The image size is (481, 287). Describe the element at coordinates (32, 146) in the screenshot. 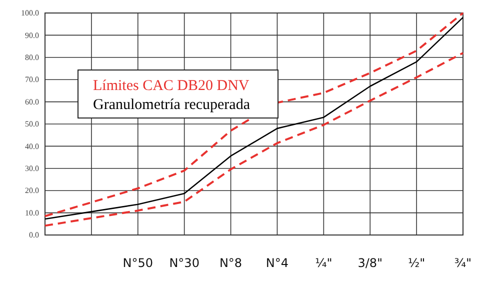

I see `y-tick-label: 40.0` at that location.